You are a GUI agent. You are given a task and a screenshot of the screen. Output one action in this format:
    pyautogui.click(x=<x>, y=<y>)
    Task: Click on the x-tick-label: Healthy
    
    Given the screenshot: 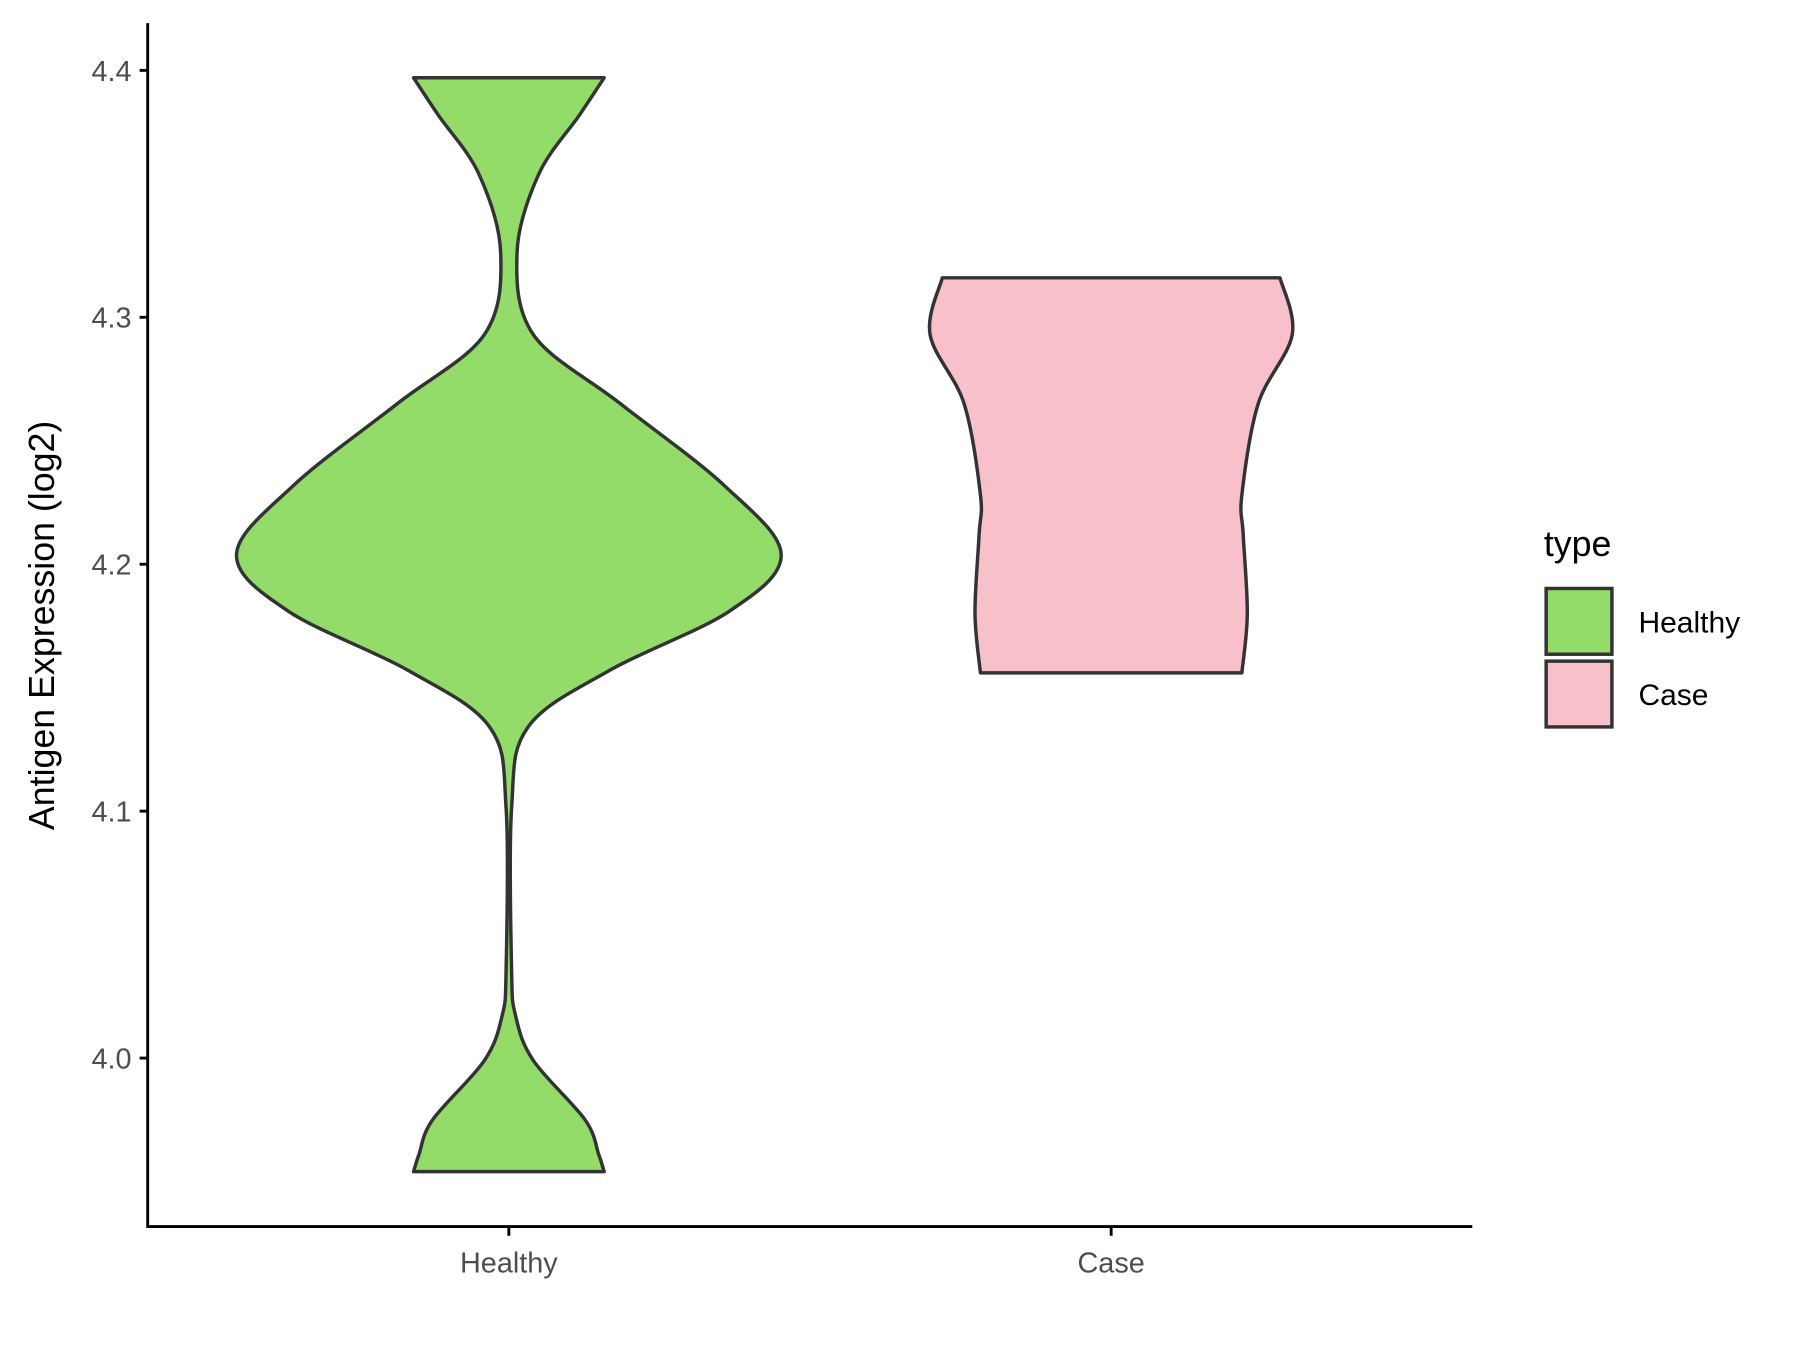 What is the action you would take?
    pyautogui.click(x=509, y=1264)
    